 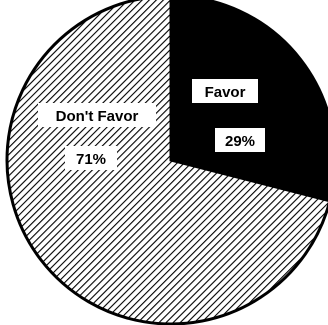 I want to click on favor-percent-box, so click(x=240, y=140).